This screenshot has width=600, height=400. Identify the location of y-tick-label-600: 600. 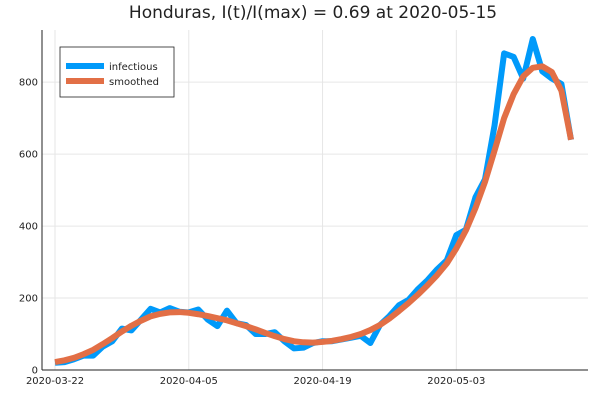
(28, 155).